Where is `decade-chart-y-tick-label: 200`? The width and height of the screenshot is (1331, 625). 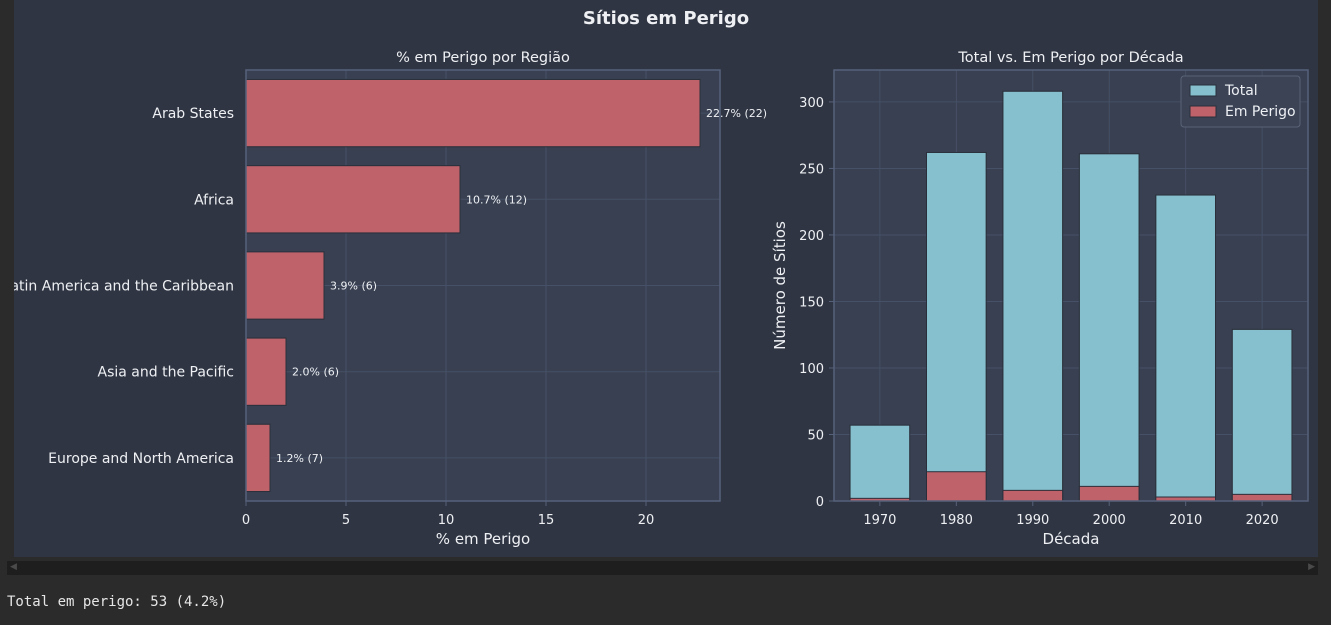 decade-chart-y-tick-label: 200 is located at coordinates (811, 236).